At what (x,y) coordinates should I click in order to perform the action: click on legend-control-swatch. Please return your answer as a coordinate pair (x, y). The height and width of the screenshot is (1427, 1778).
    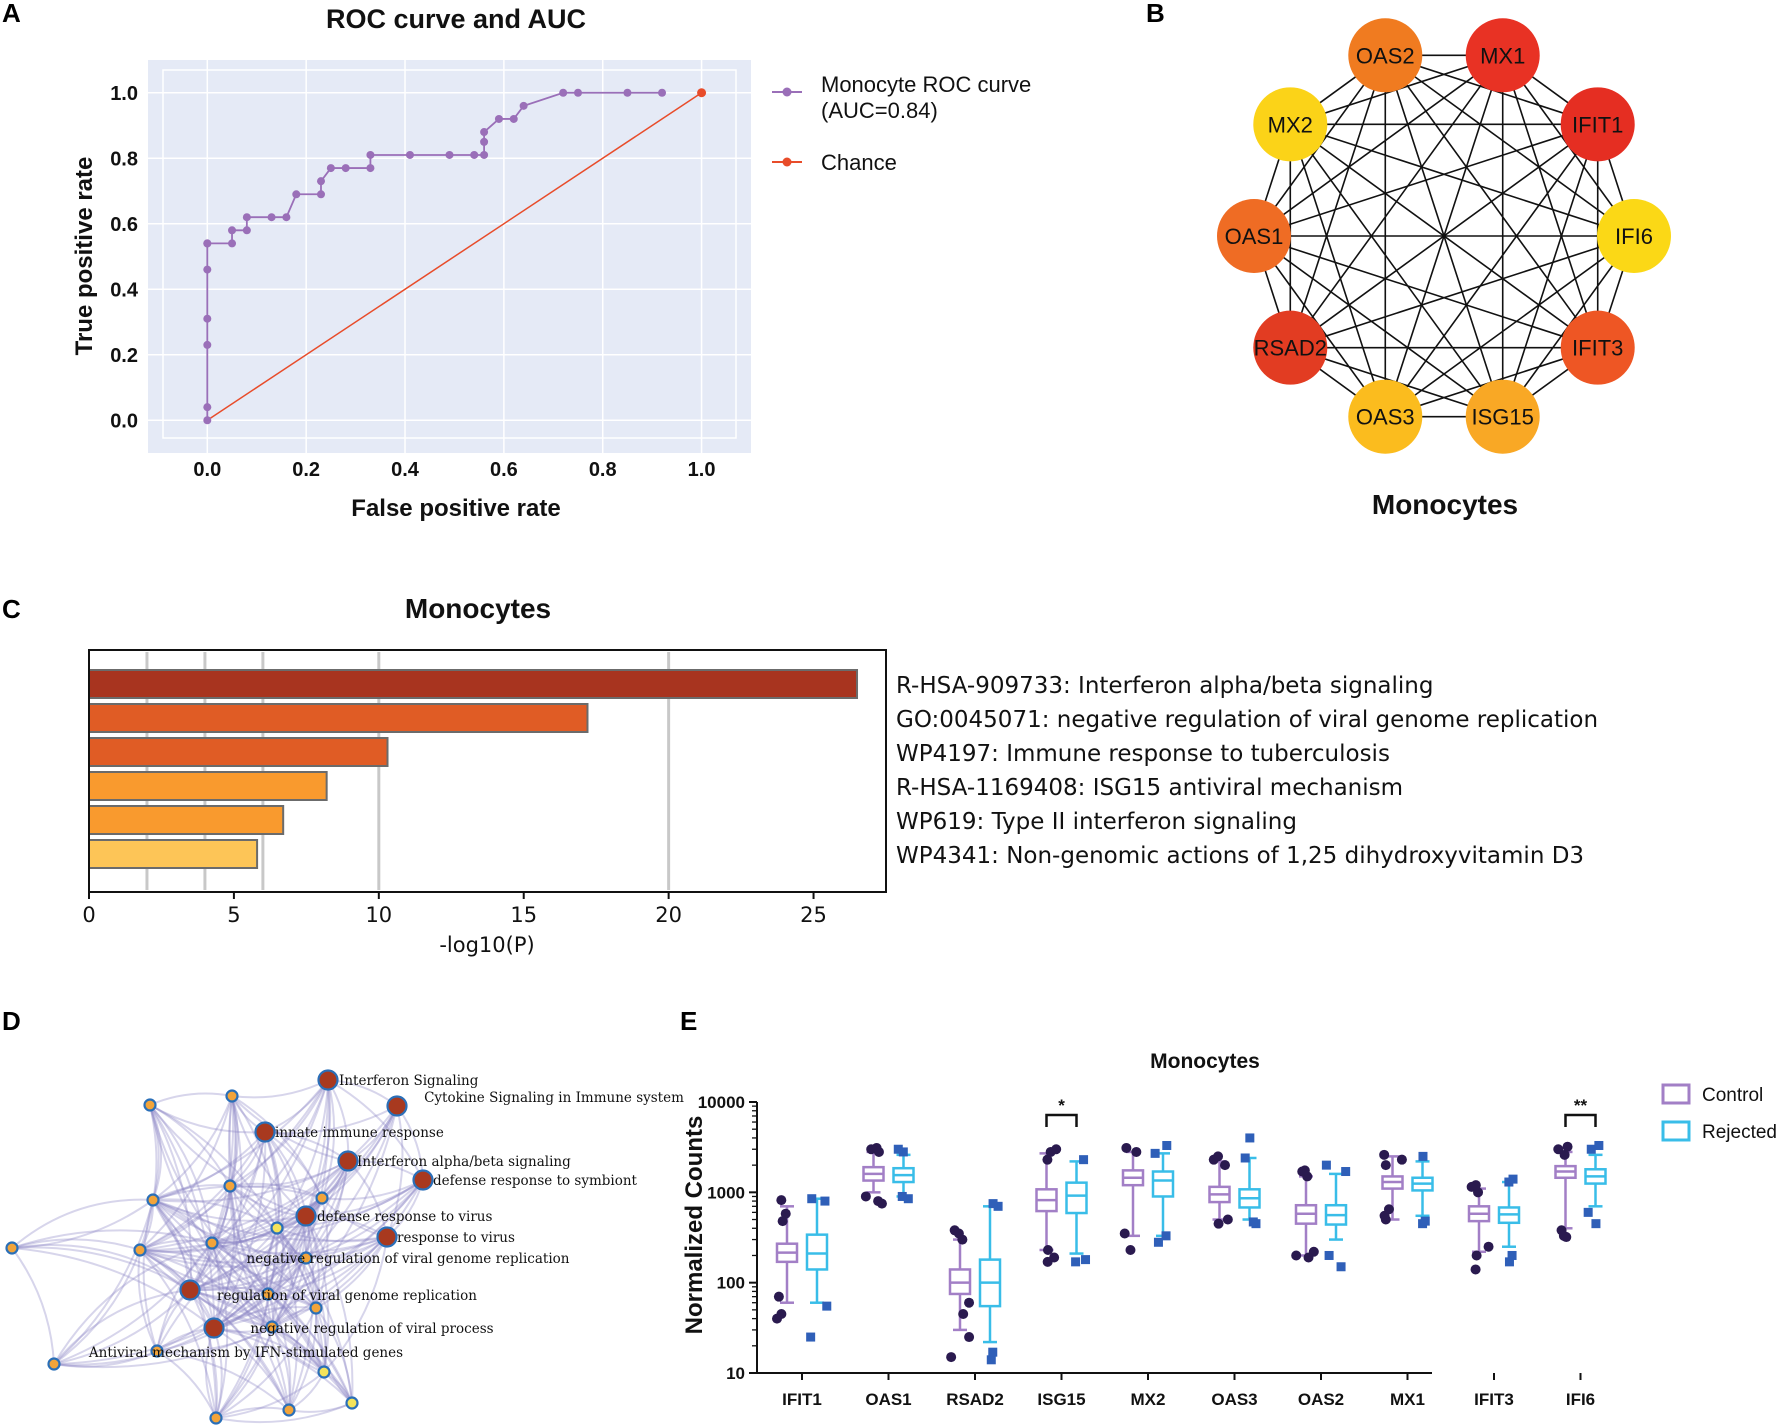
    Looking at the image, I should click on (1676, 1094).